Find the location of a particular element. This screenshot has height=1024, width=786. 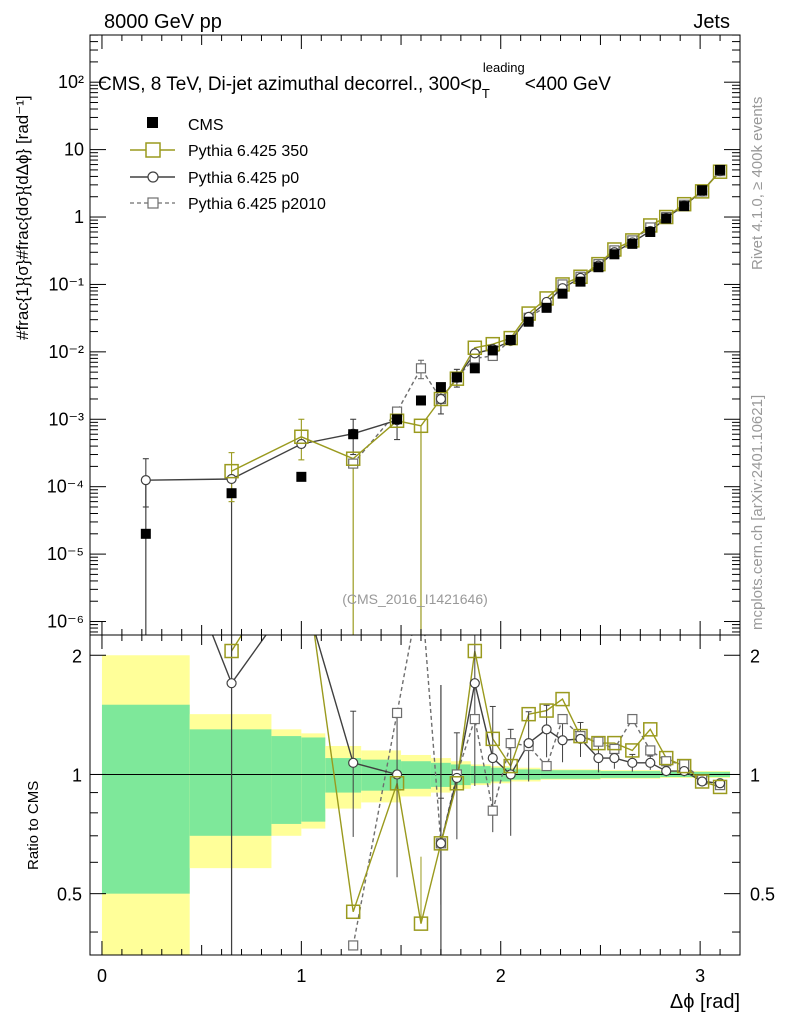

y-tick-label: 10⁻³ is located at coordinates (66, 419).